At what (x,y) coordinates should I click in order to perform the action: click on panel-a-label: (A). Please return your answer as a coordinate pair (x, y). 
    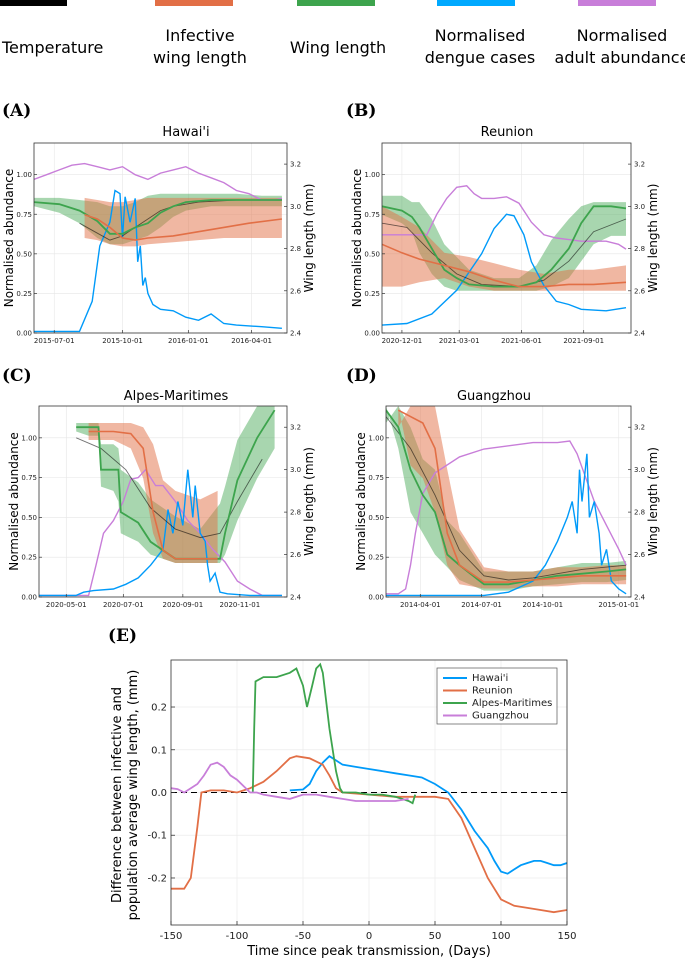
    Looking at the image, I should click on (16, 111).